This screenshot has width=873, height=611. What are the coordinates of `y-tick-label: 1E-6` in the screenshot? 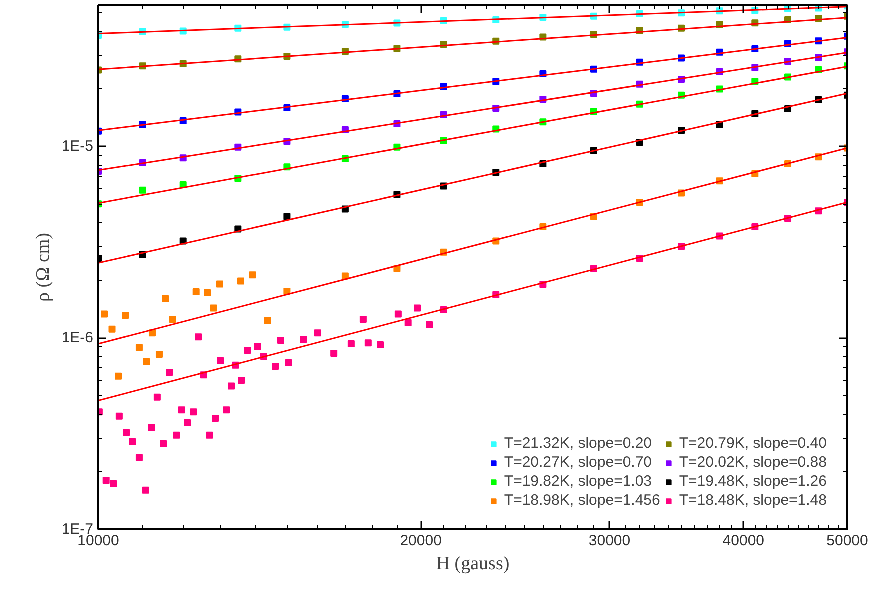 It's located at (78, 338).